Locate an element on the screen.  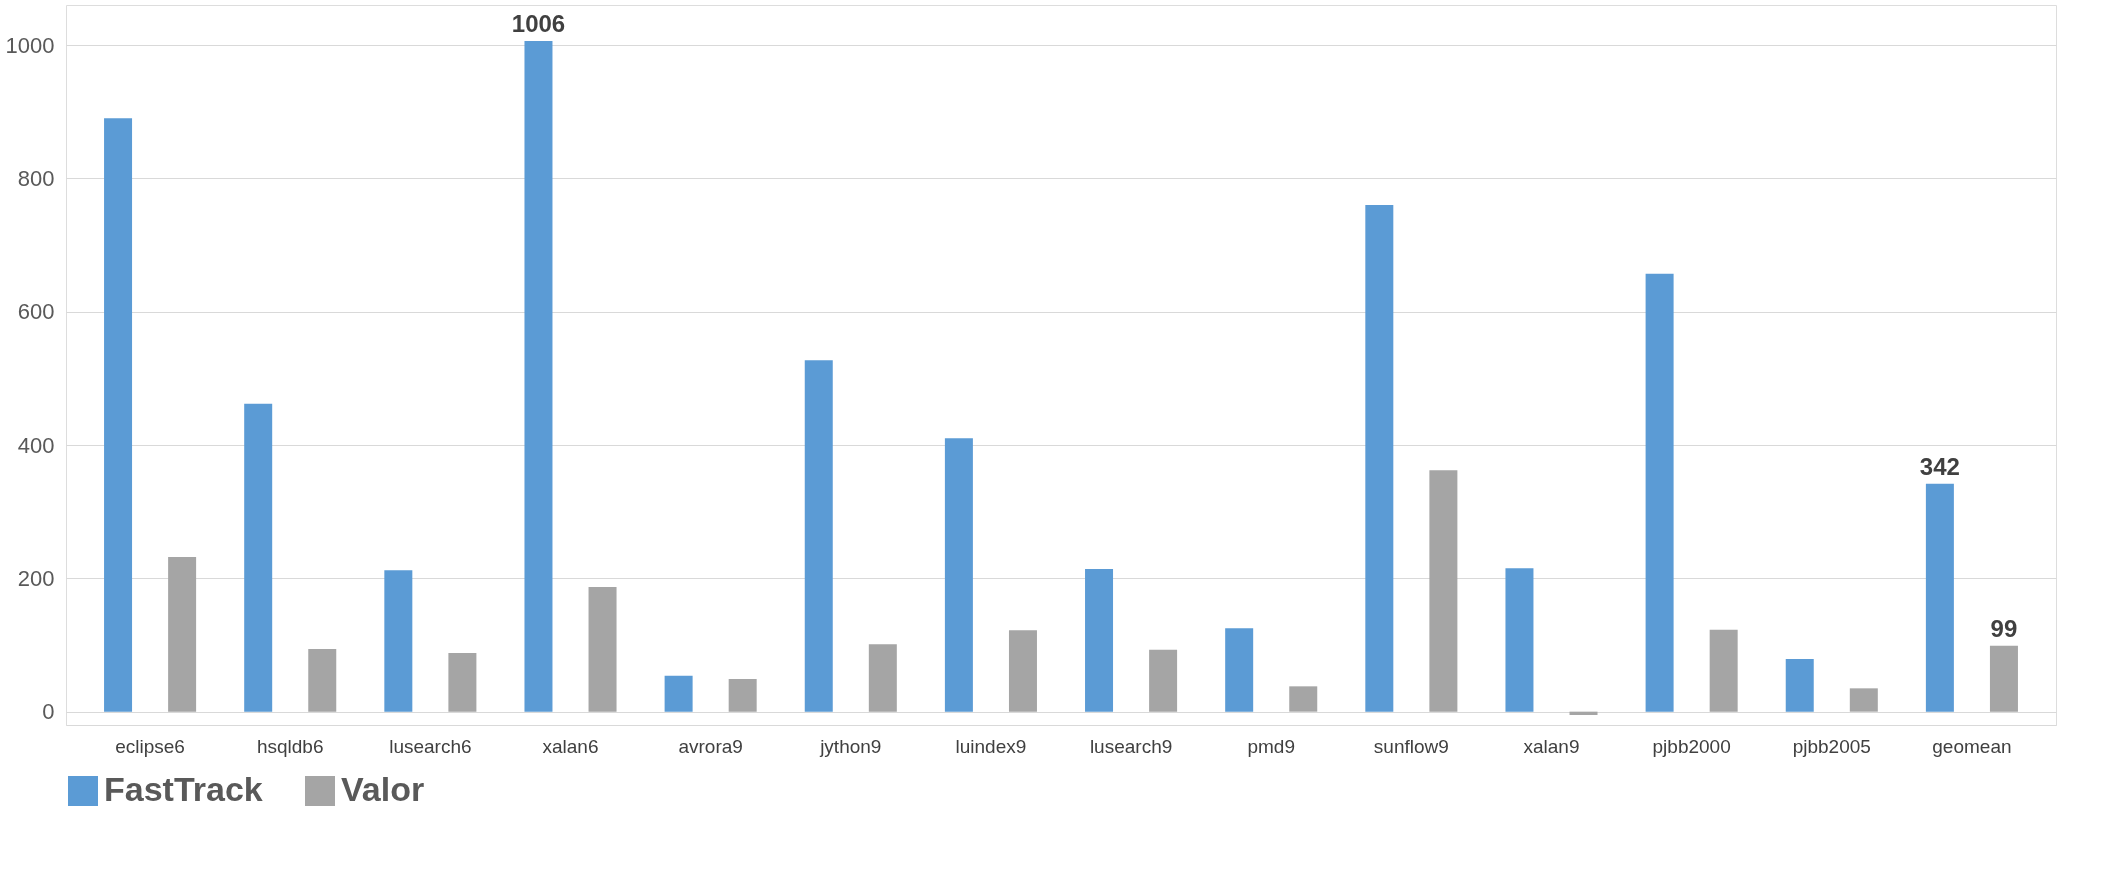
x-tick-label: jython9 is located at coordinates (850, 746).